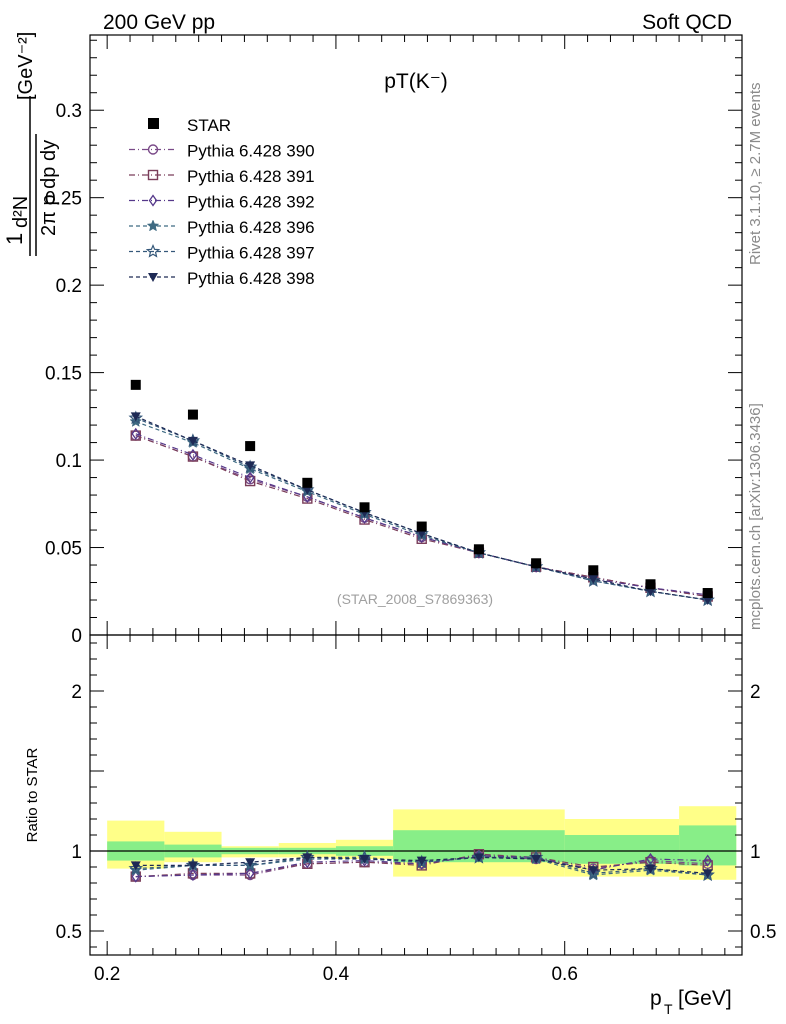  Describe the element at coordinates (159, 22) in the screenshot. I see `header-energy: 200 GeV pp` at that location.